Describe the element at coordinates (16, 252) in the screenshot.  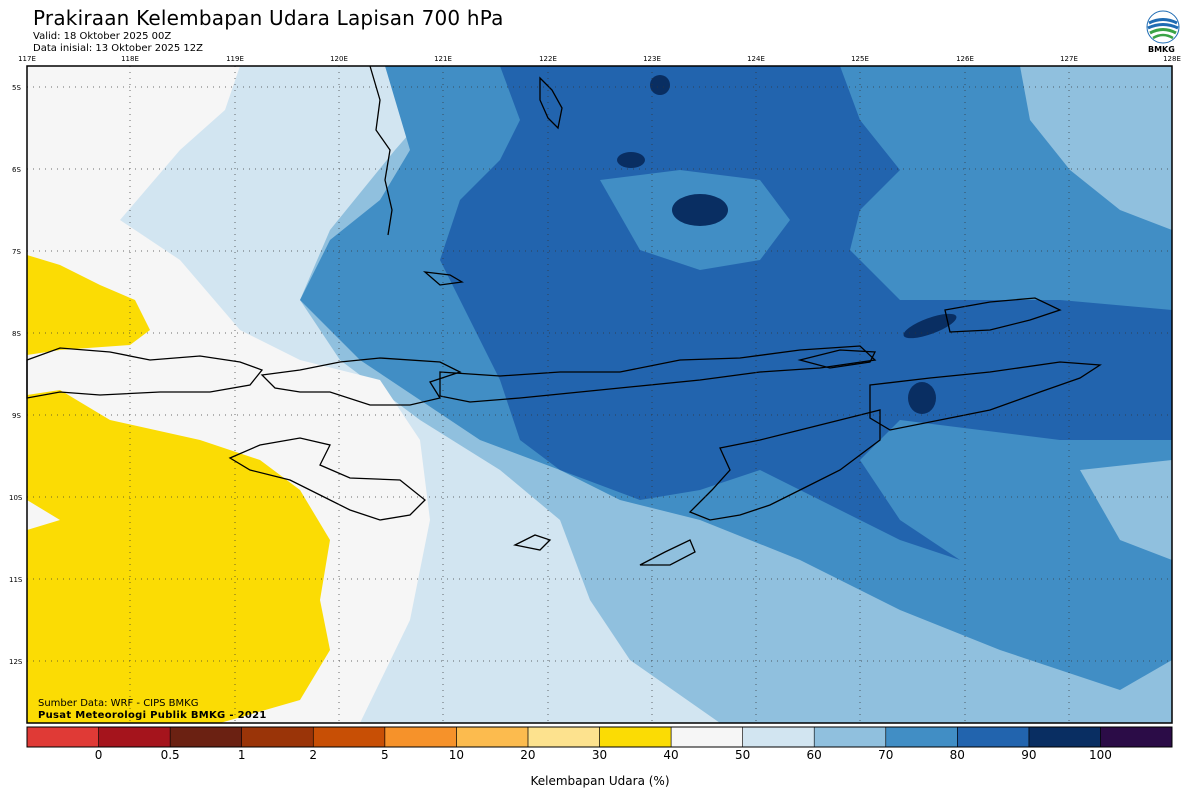
I see `lat-label: 7S` at that location.